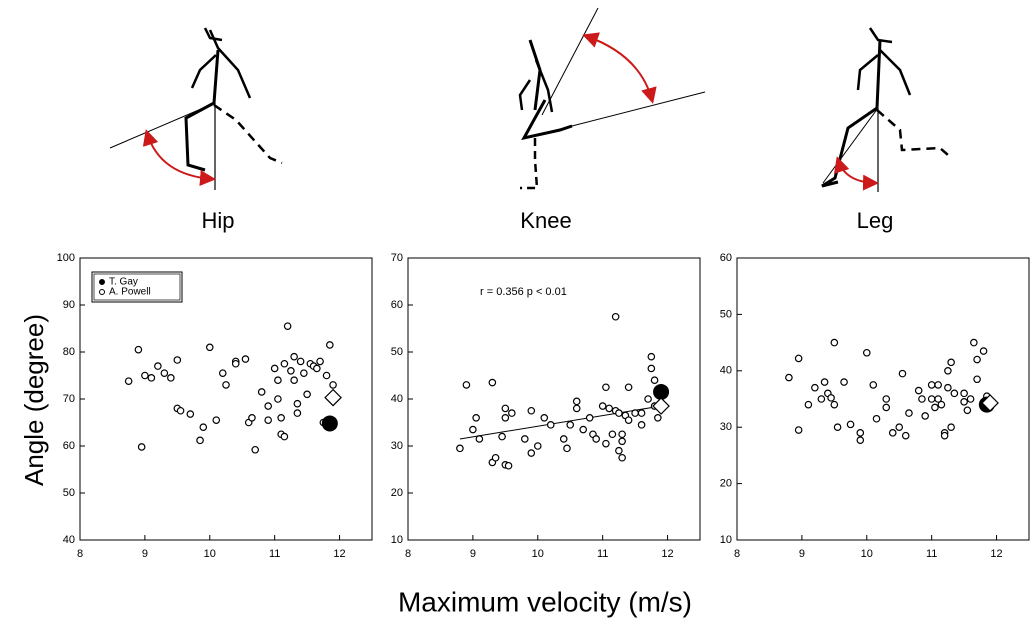  Describe the element at coordinates (545, 601) in the screenshot. I see `x-axis-label: Maximum velocity (m/s)` at that location.